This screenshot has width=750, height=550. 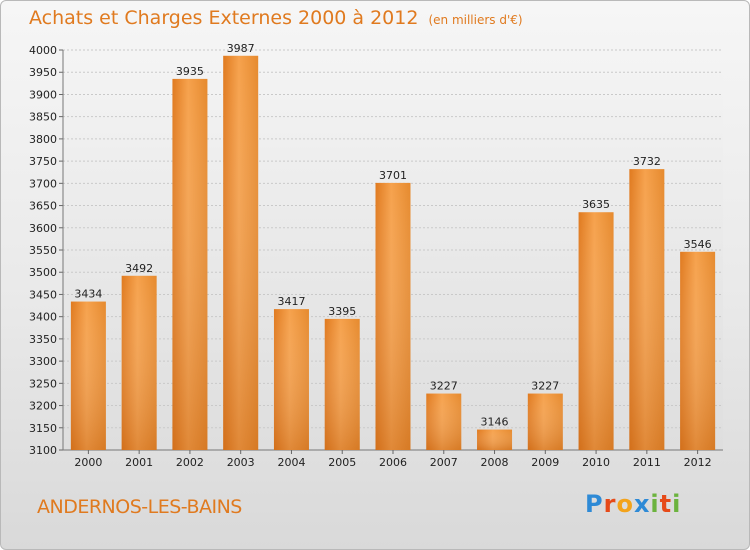 What do you see at coordinates (43, 94) in the screenshot?
I see `y-tick-label: 3900` at bounding box center [43, 94].